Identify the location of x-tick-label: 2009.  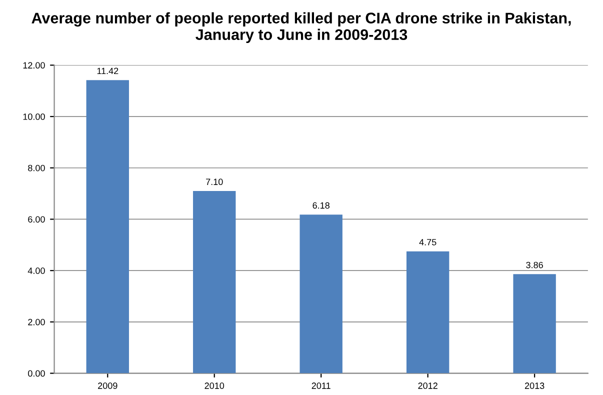
(108, 385).